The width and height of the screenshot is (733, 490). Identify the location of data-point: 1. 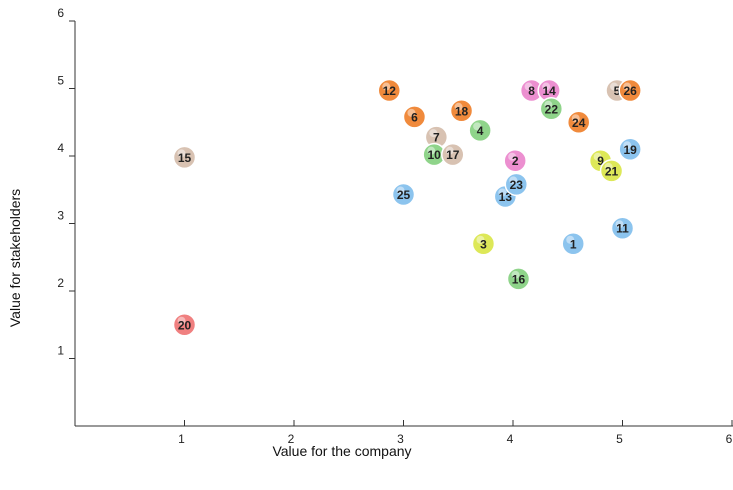
(573, 244).